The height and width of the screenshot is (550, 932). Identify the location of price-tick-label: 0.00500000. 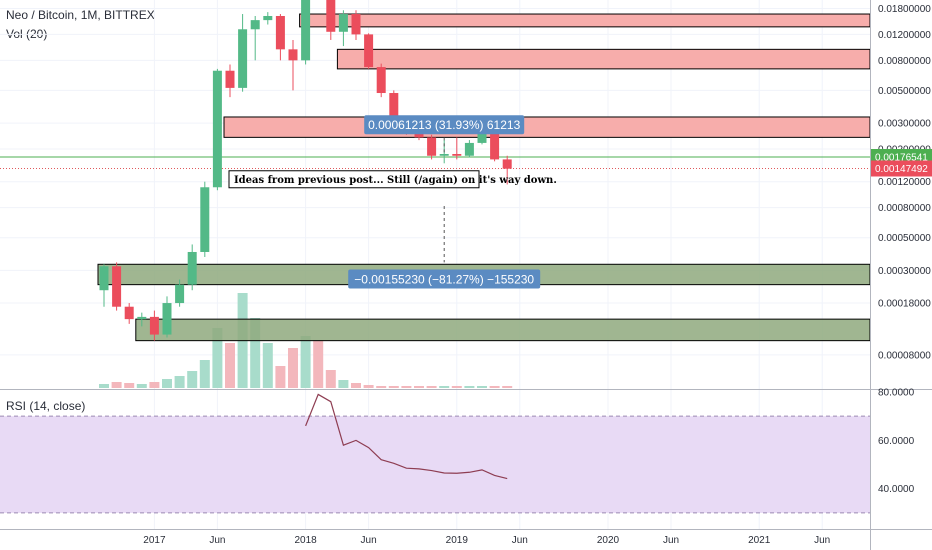
(904, 91).